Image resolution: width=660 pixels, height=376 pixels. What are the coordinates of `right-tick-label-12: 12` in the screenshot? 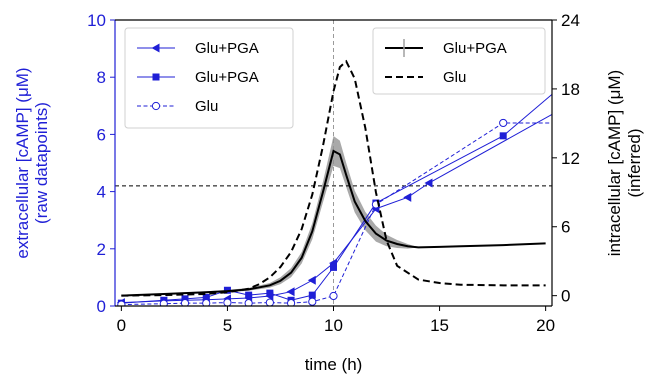 It's located at (570, 158).